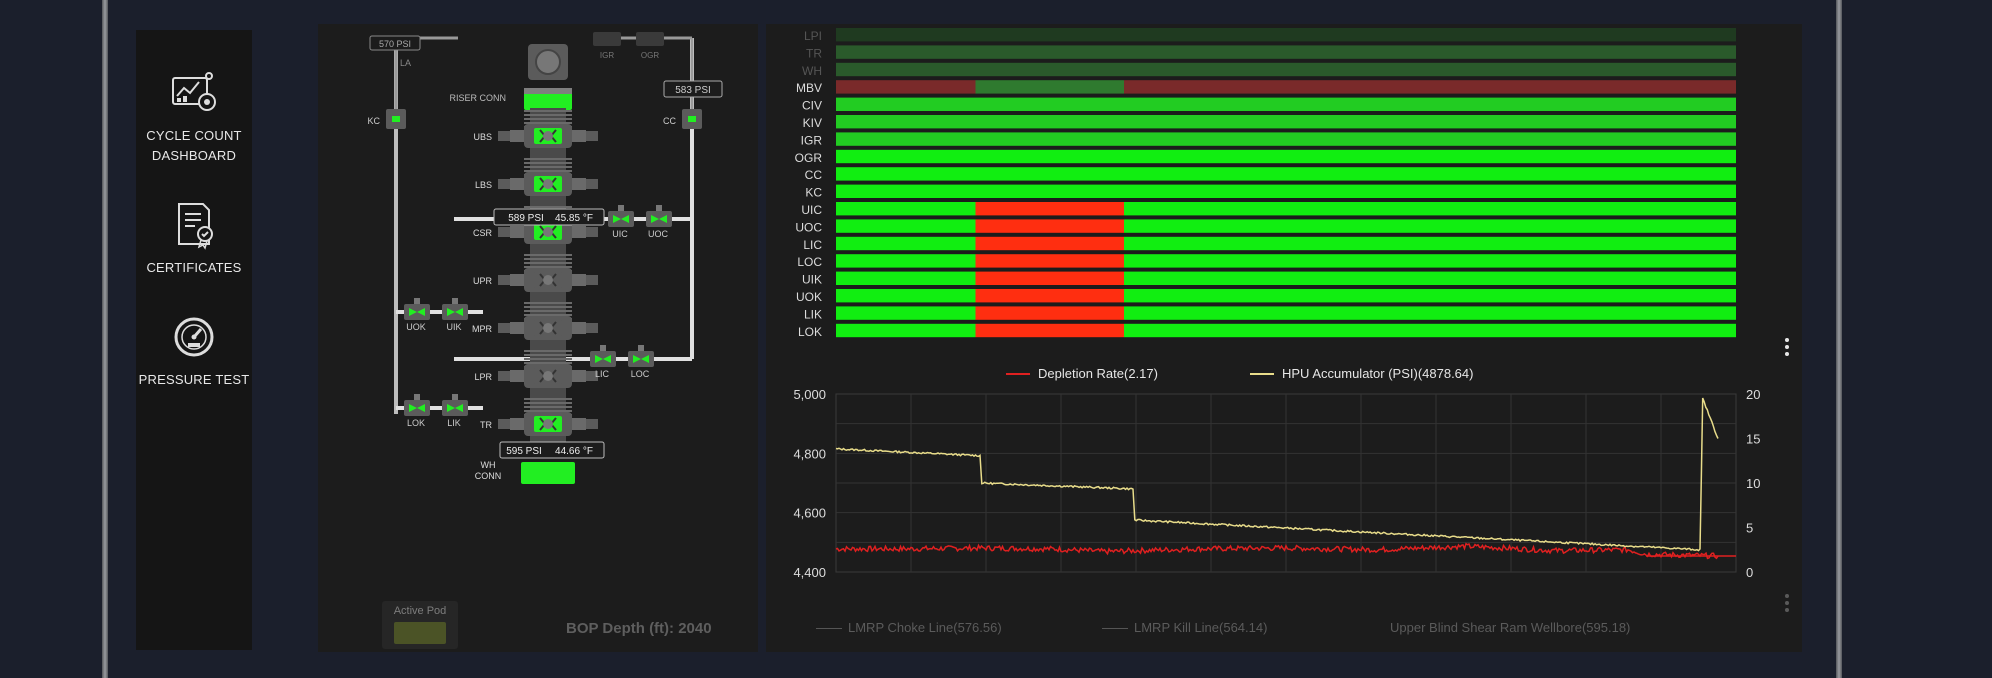  I want to click on timeline-menu-button, so click(1787, 347).